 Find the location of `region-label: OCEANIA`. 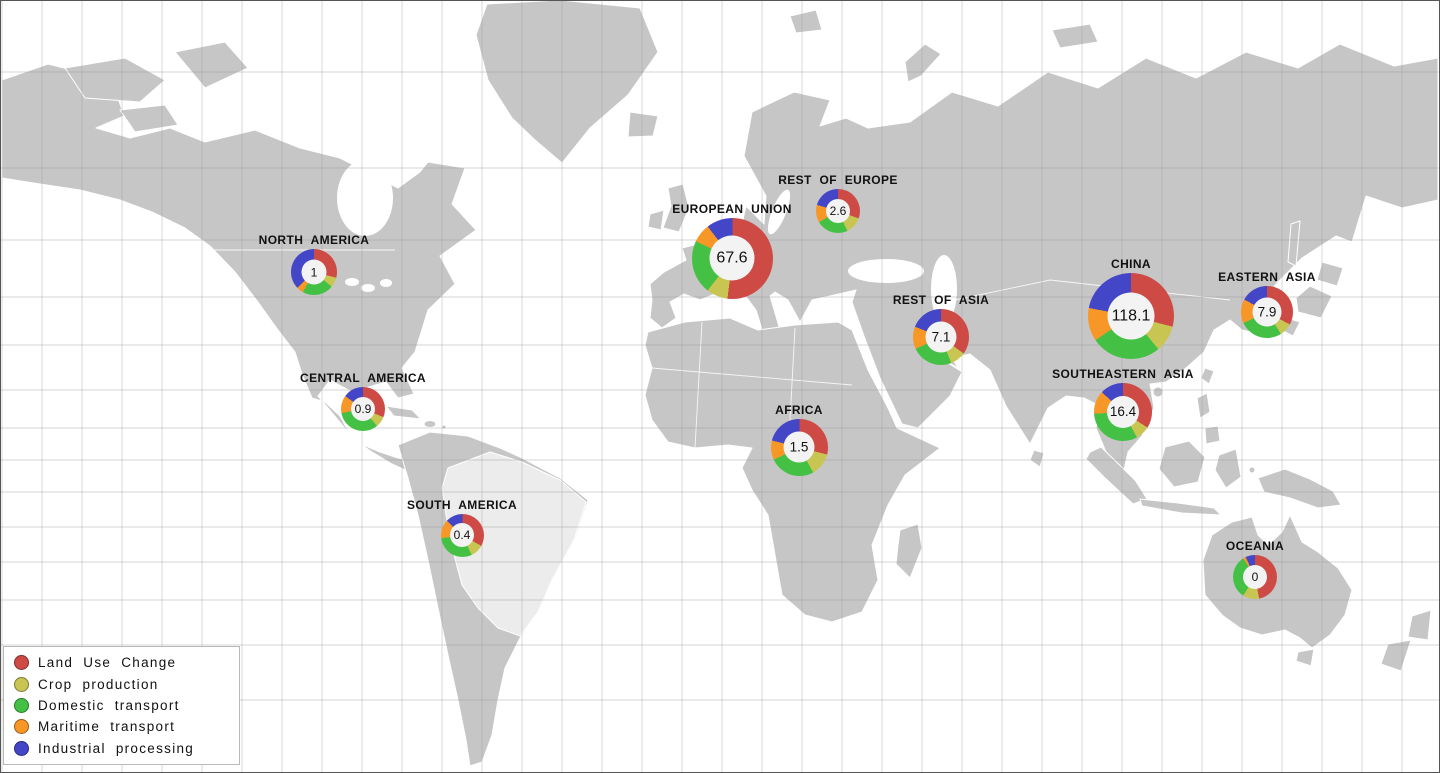

region-label: OCEANIA is located at coordinates (1255, 546).